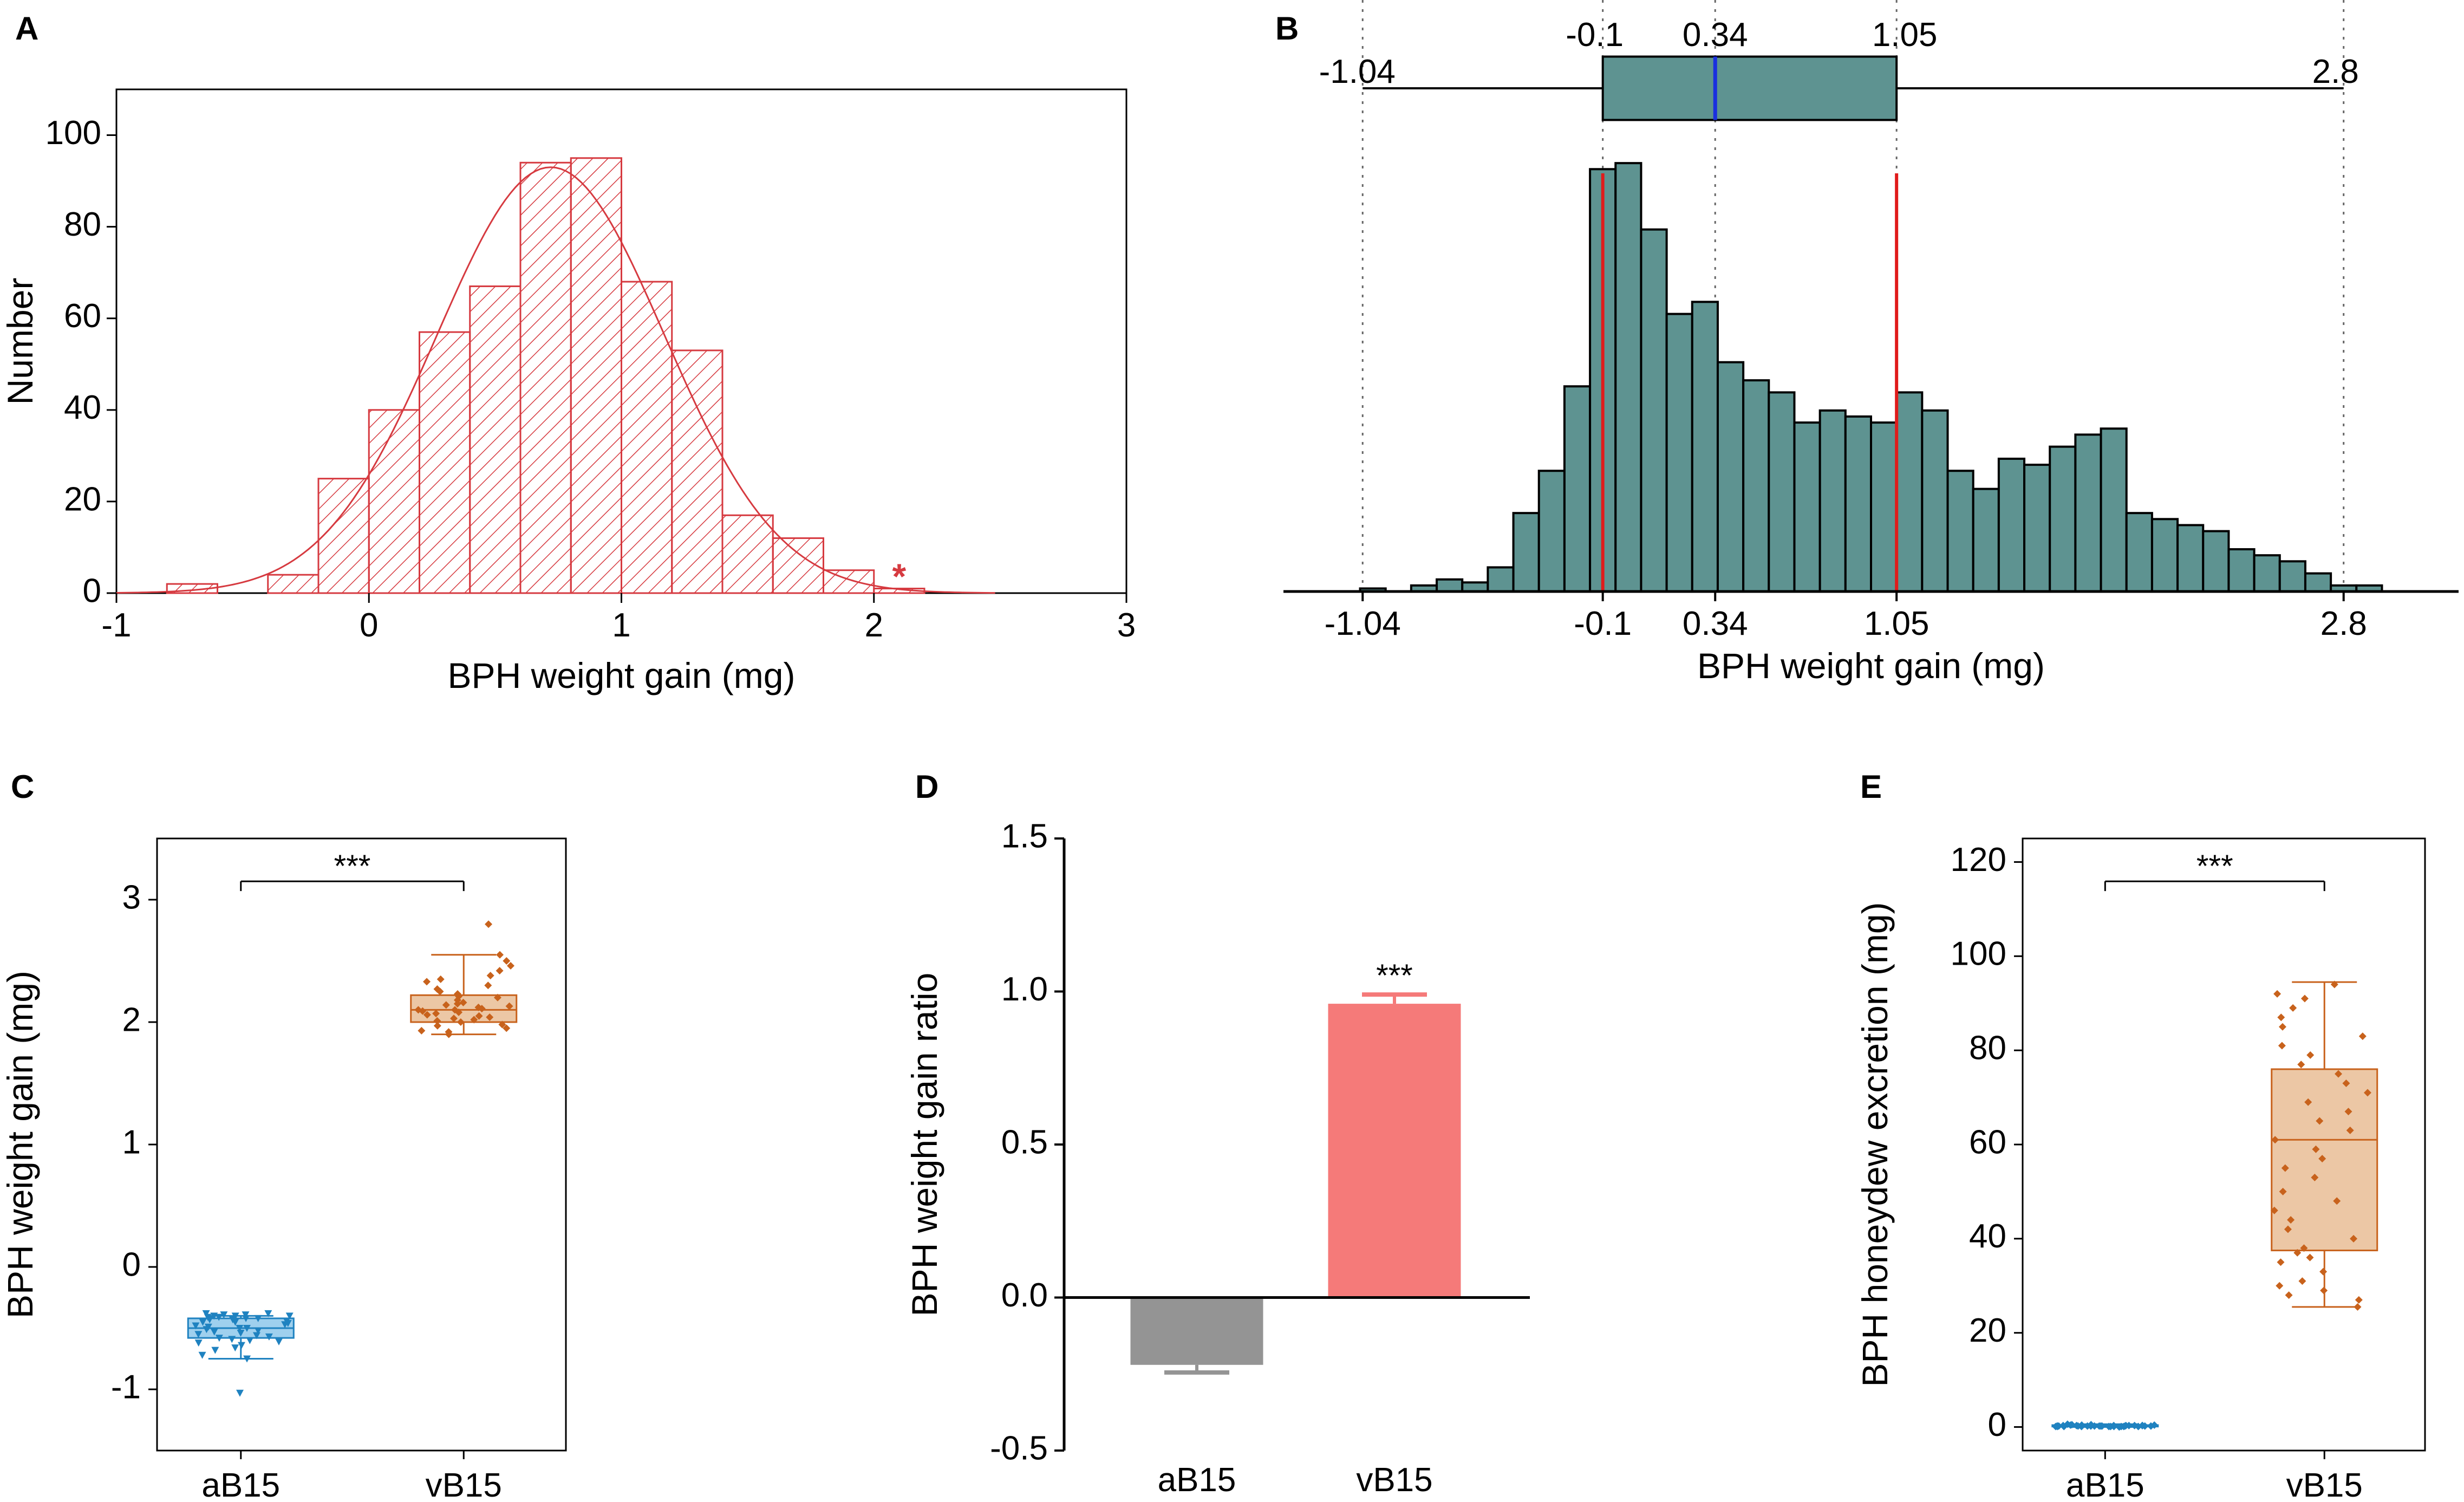  Describe the element at coordinates (369, 625) in the screenshot. I see `x-tick-label: 0` at that location.